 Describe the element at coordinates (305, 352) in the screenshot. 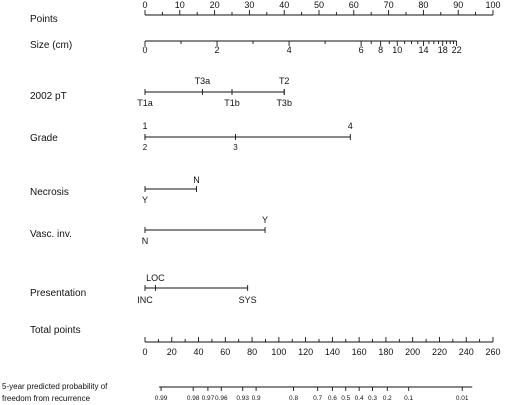

I see `total-tick-label: 120` at that location.